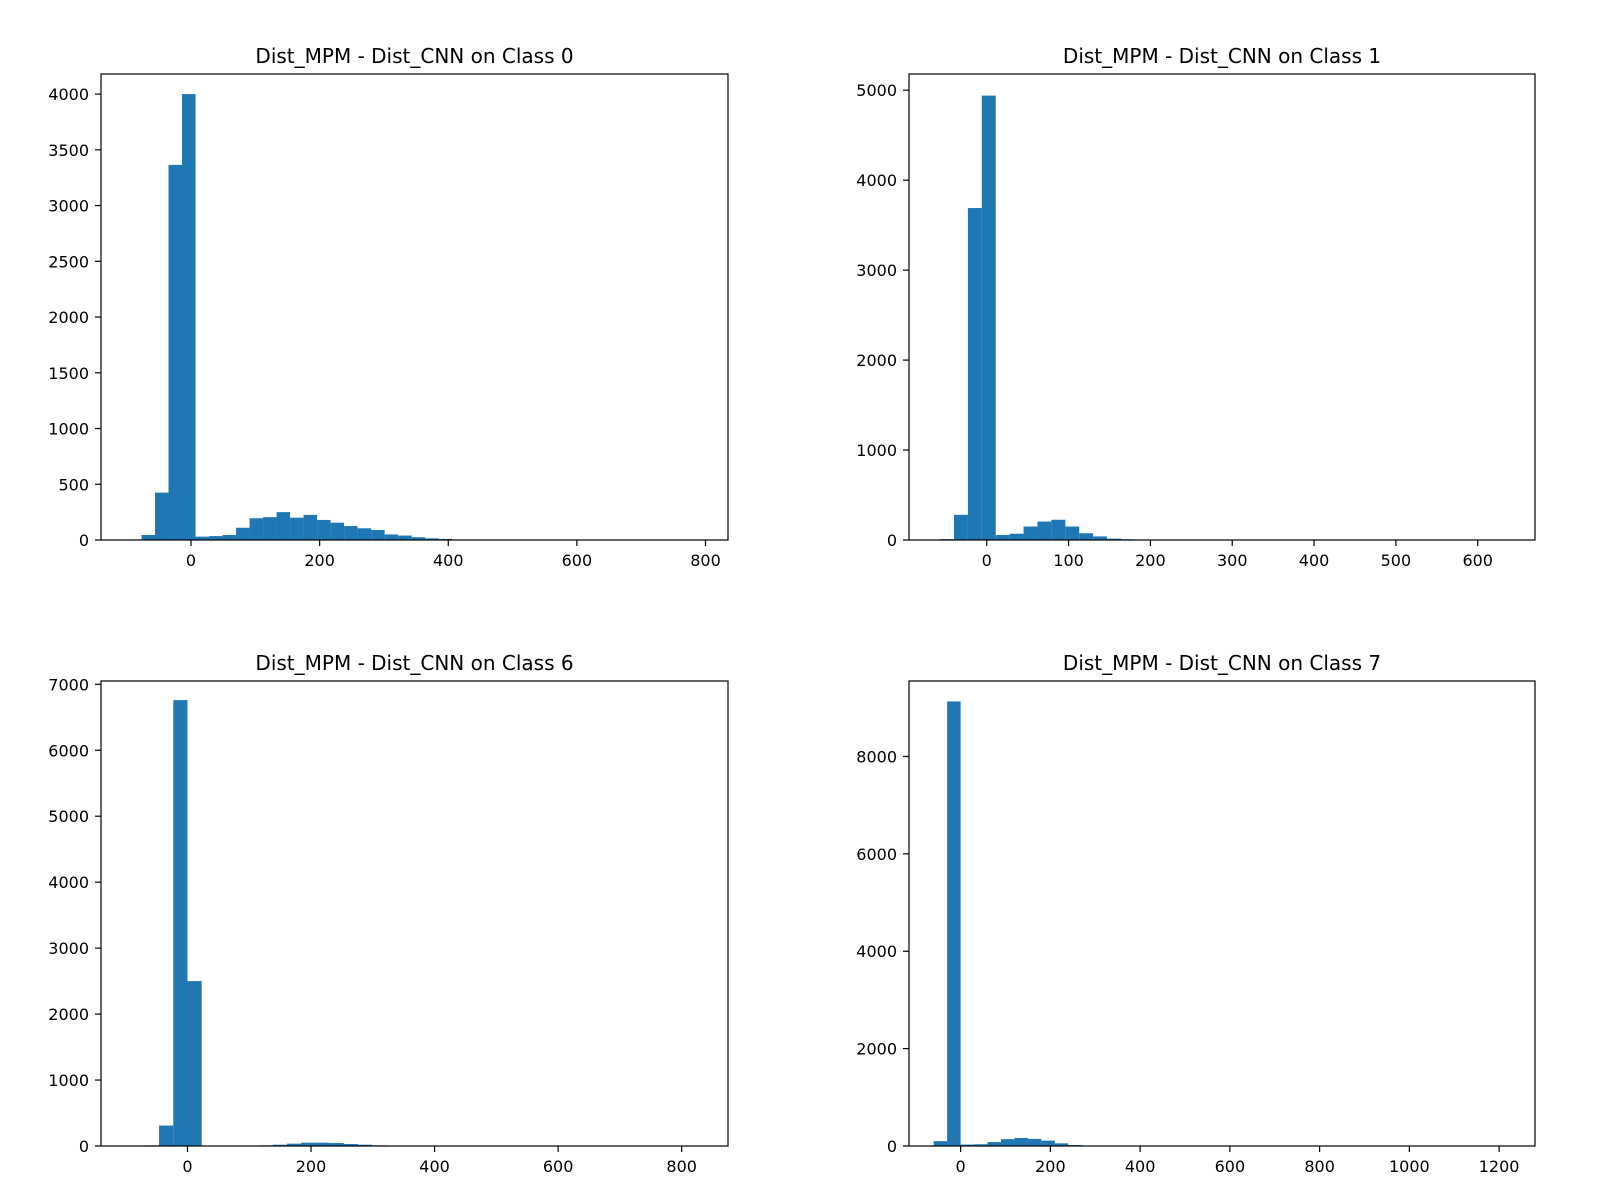 Image resolution: width=1600 pixels, height=1200 pixels. I want to click on x-tick-label: 1200, so click(1499, 1166).